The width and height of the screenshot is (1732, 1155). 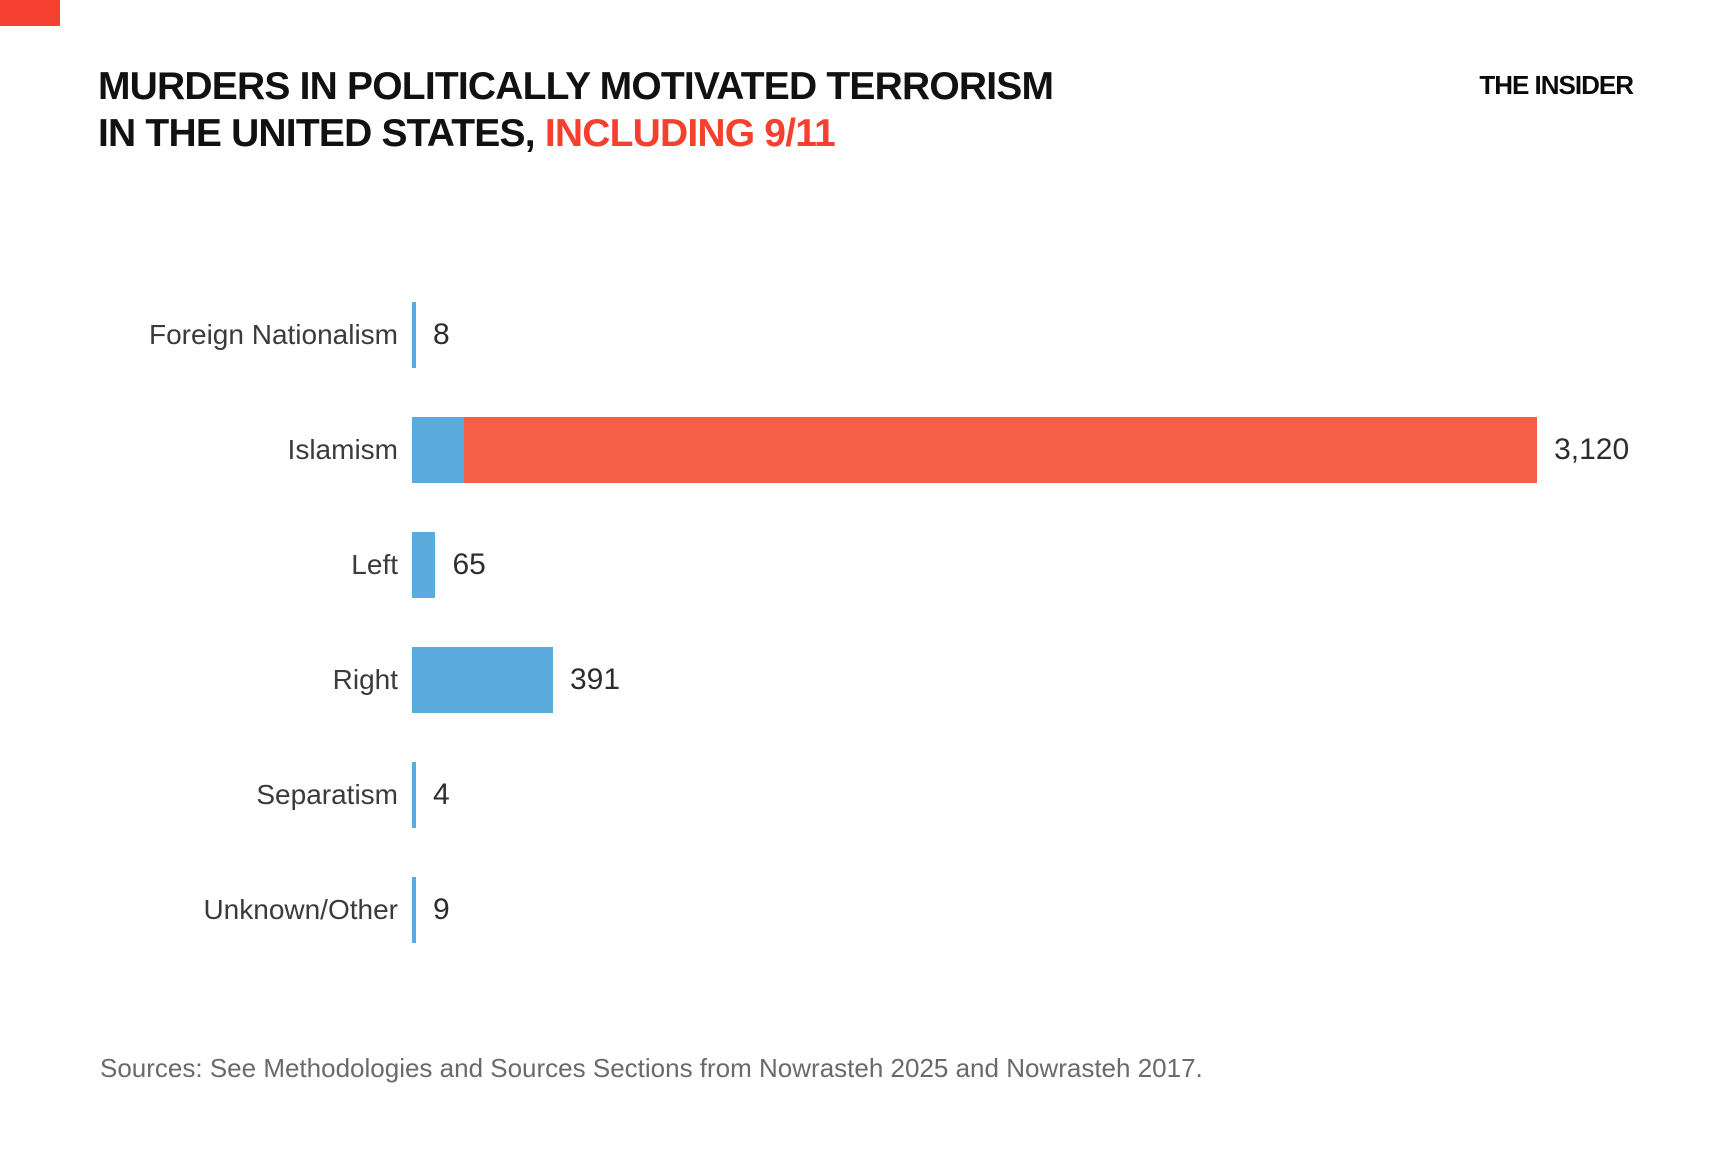 I want to click on category-label: Islamism, so click(x=342, y=449).